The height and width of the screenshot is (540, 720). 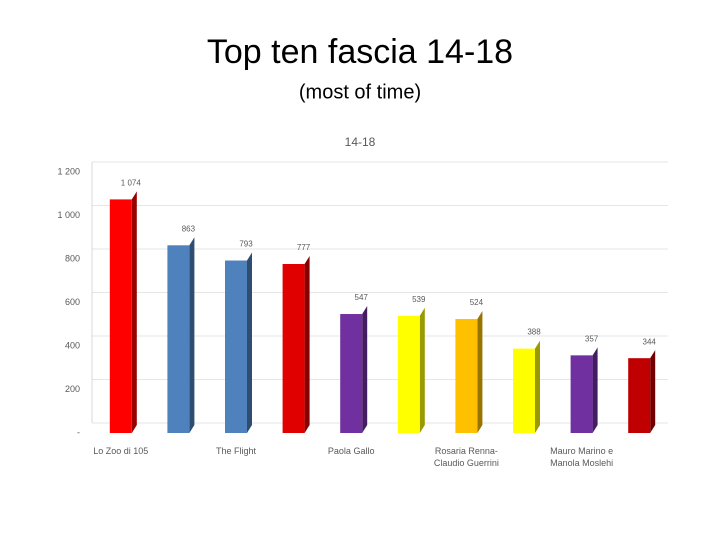 I want to click on x-tick-label: Rosaria Renna-Claudio Guerrini, so click(x=466, y=457).